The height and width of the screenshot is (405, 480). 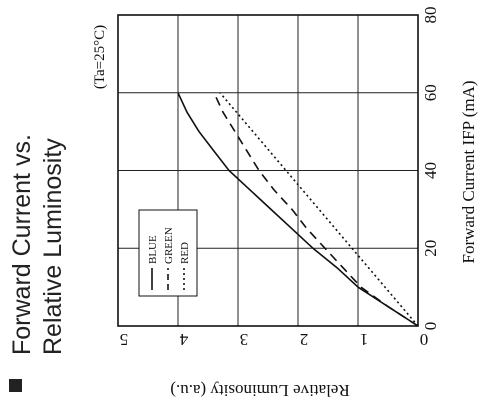 I want to click on x-axis-label: Forward Current IFP (mA), so click(x=468, y=171).